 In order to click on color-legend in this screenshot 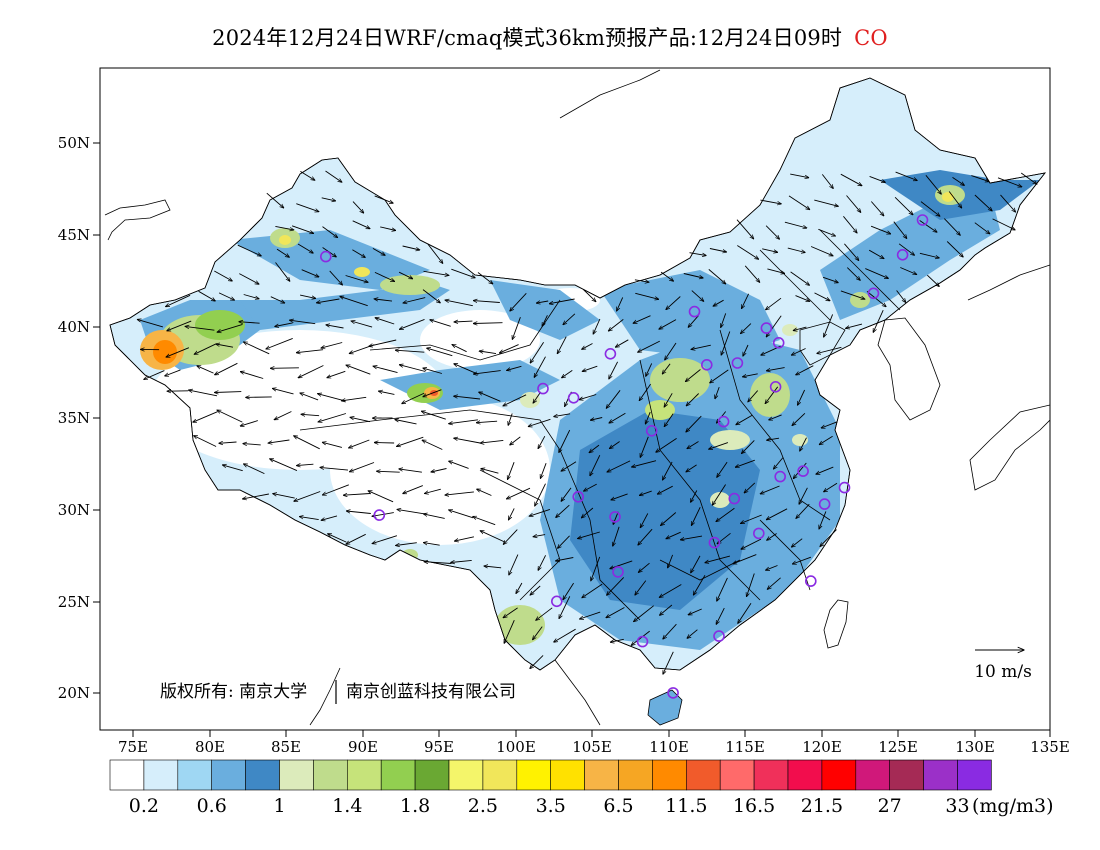, I will do `click(550, 775)`.